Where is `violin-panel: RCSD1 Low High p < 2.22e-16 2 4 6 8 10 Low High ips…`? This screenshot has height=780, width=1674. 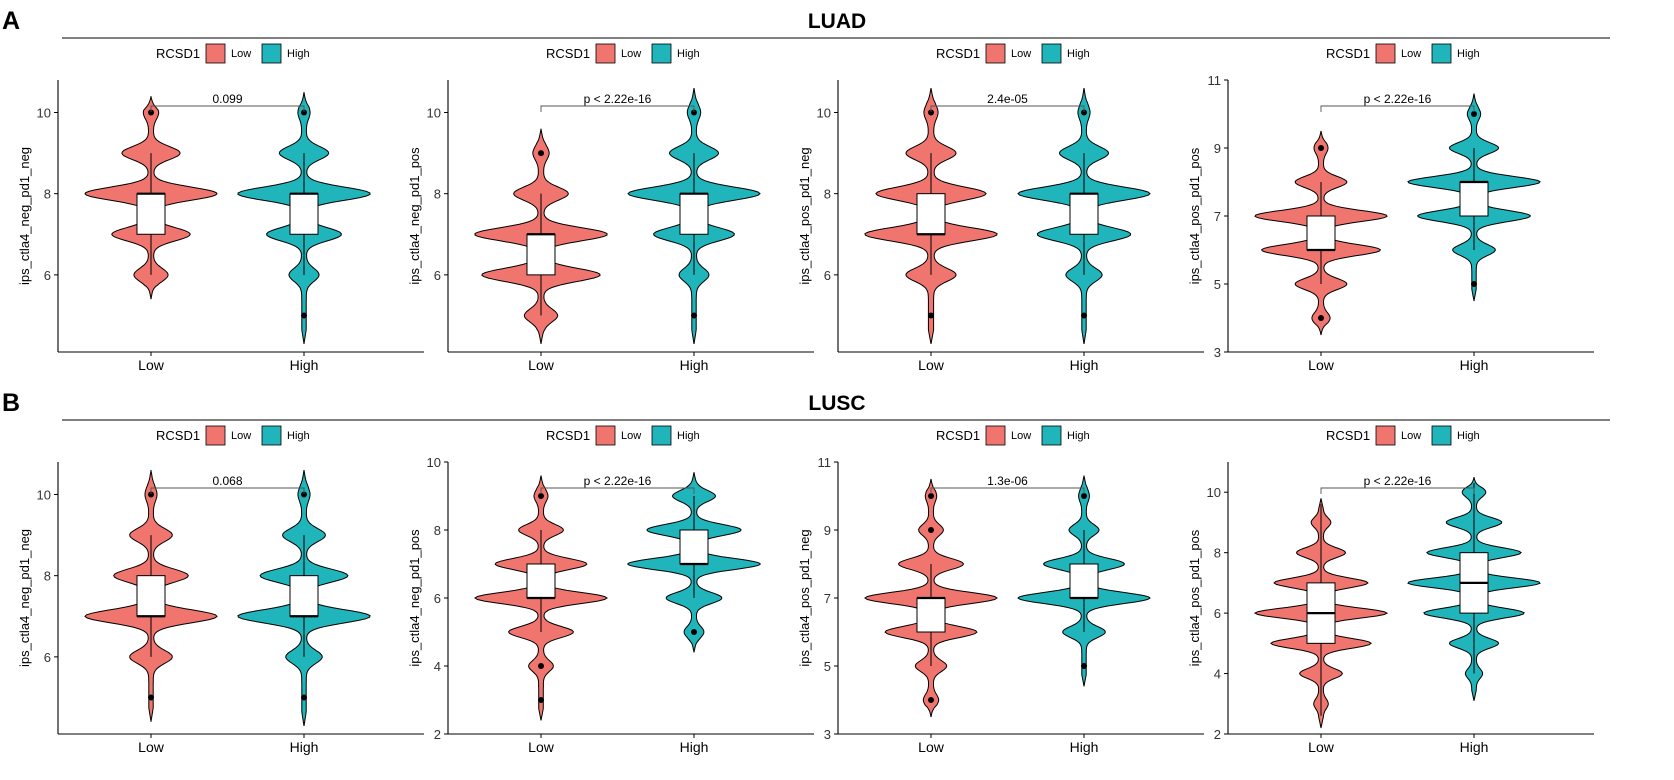 violin-panel: RCSD1 Low High p < 2.22e-16 2 4 6 8 10 Low High ips… is located at coordinates (1390, 590).